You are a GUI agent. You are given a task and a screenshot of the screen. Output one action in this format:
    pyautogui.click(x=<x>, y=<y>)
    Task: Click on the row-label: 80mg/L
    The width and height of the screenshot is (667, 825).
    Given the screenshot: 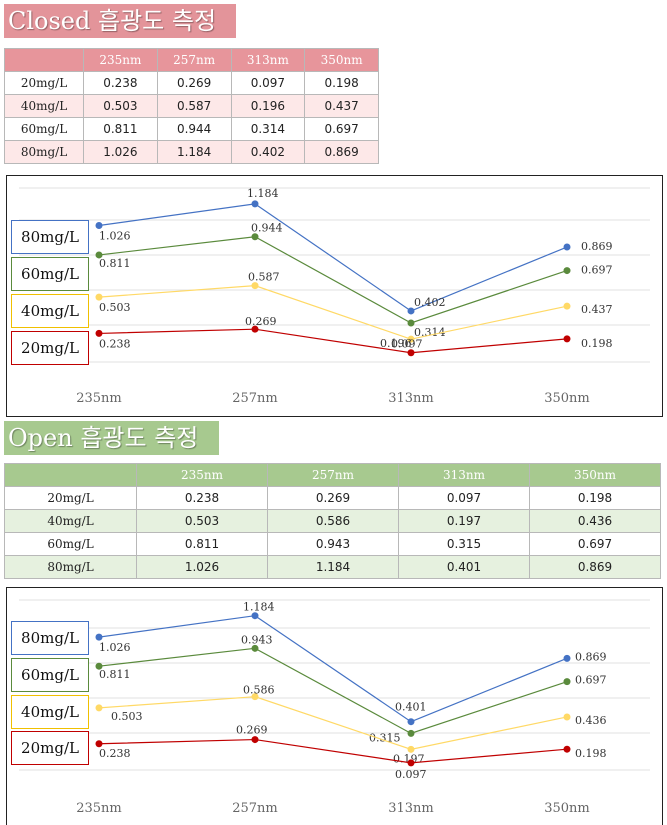 What is the action you would take?
    pyautogui.click(x=44, y=152)
    